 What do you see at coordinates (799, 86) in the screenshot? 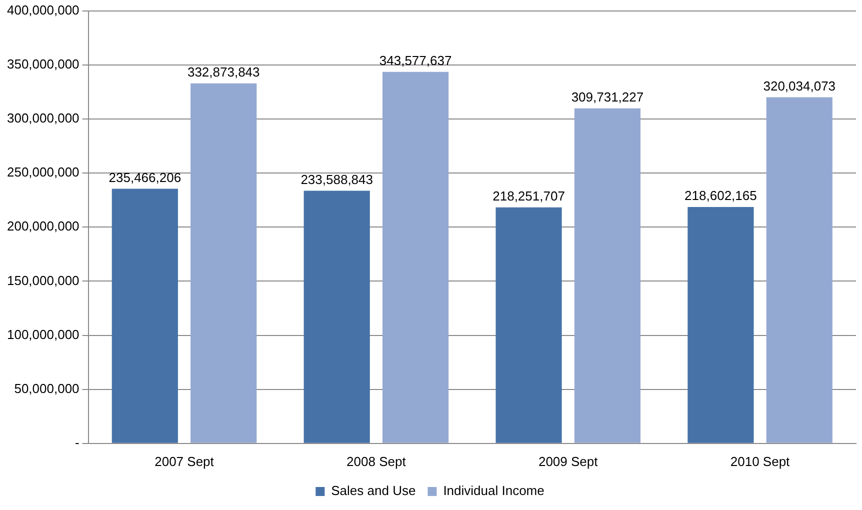
I see `data-label: 320,034,073` at bounding box center [799, 86].